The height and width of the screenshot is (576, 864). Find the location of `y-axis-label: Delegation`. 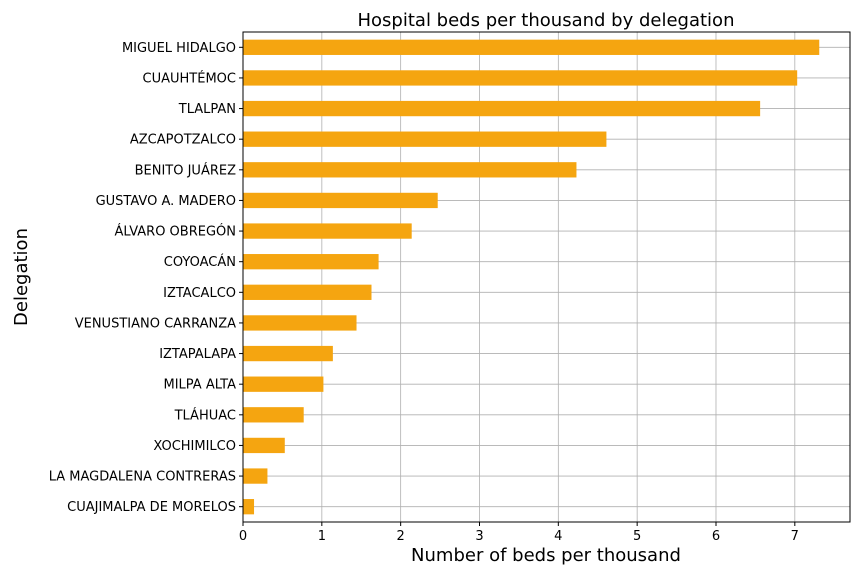

y-axis-label: Delegation is located at coordinates (21, 277).